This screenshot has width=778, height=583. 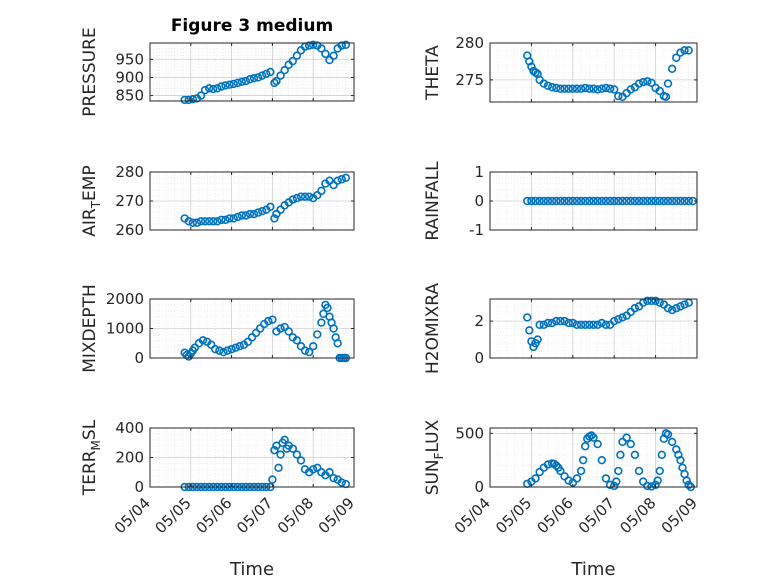 What do you see at coordinates (469, 43) in the screenshot?
I see `theta-ytick-label: 280` at bounding box center [469, 43].